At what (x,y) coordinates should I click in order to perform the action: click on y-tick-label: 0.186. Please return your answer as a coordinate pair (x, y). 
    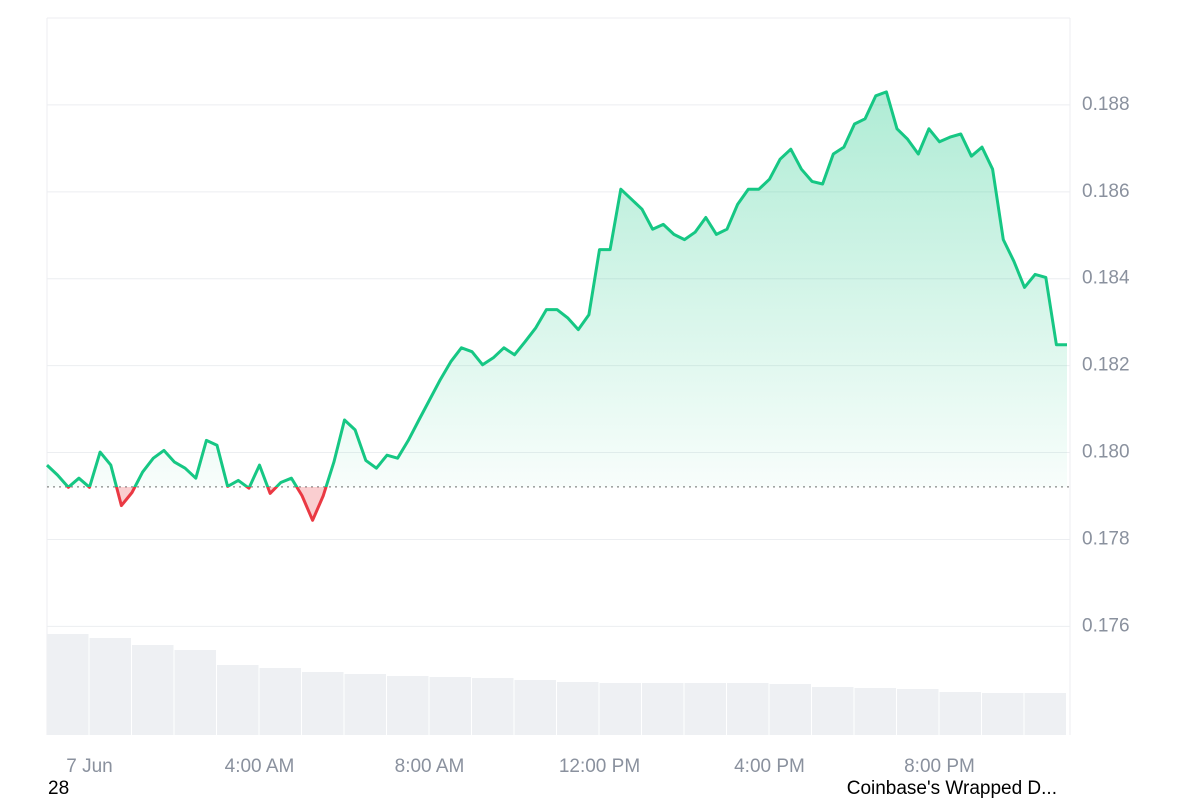
    Looking at the image, I should click on (1106, 191).